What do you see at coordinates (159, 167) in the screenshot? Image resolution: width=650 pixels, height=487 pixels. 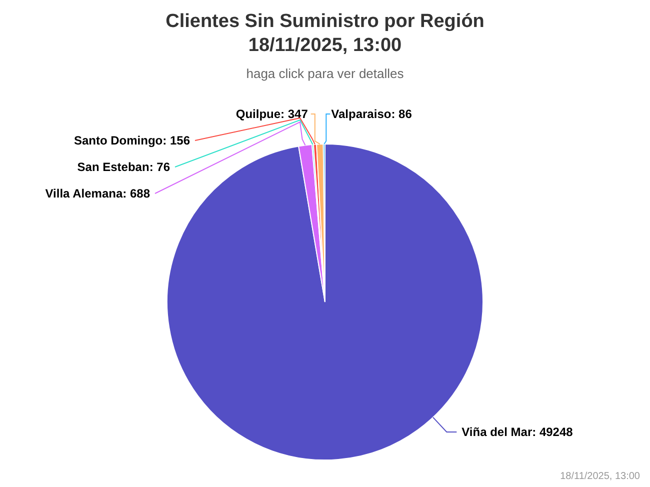 I see `data-label: : 76` at bounding box center [159, 167].